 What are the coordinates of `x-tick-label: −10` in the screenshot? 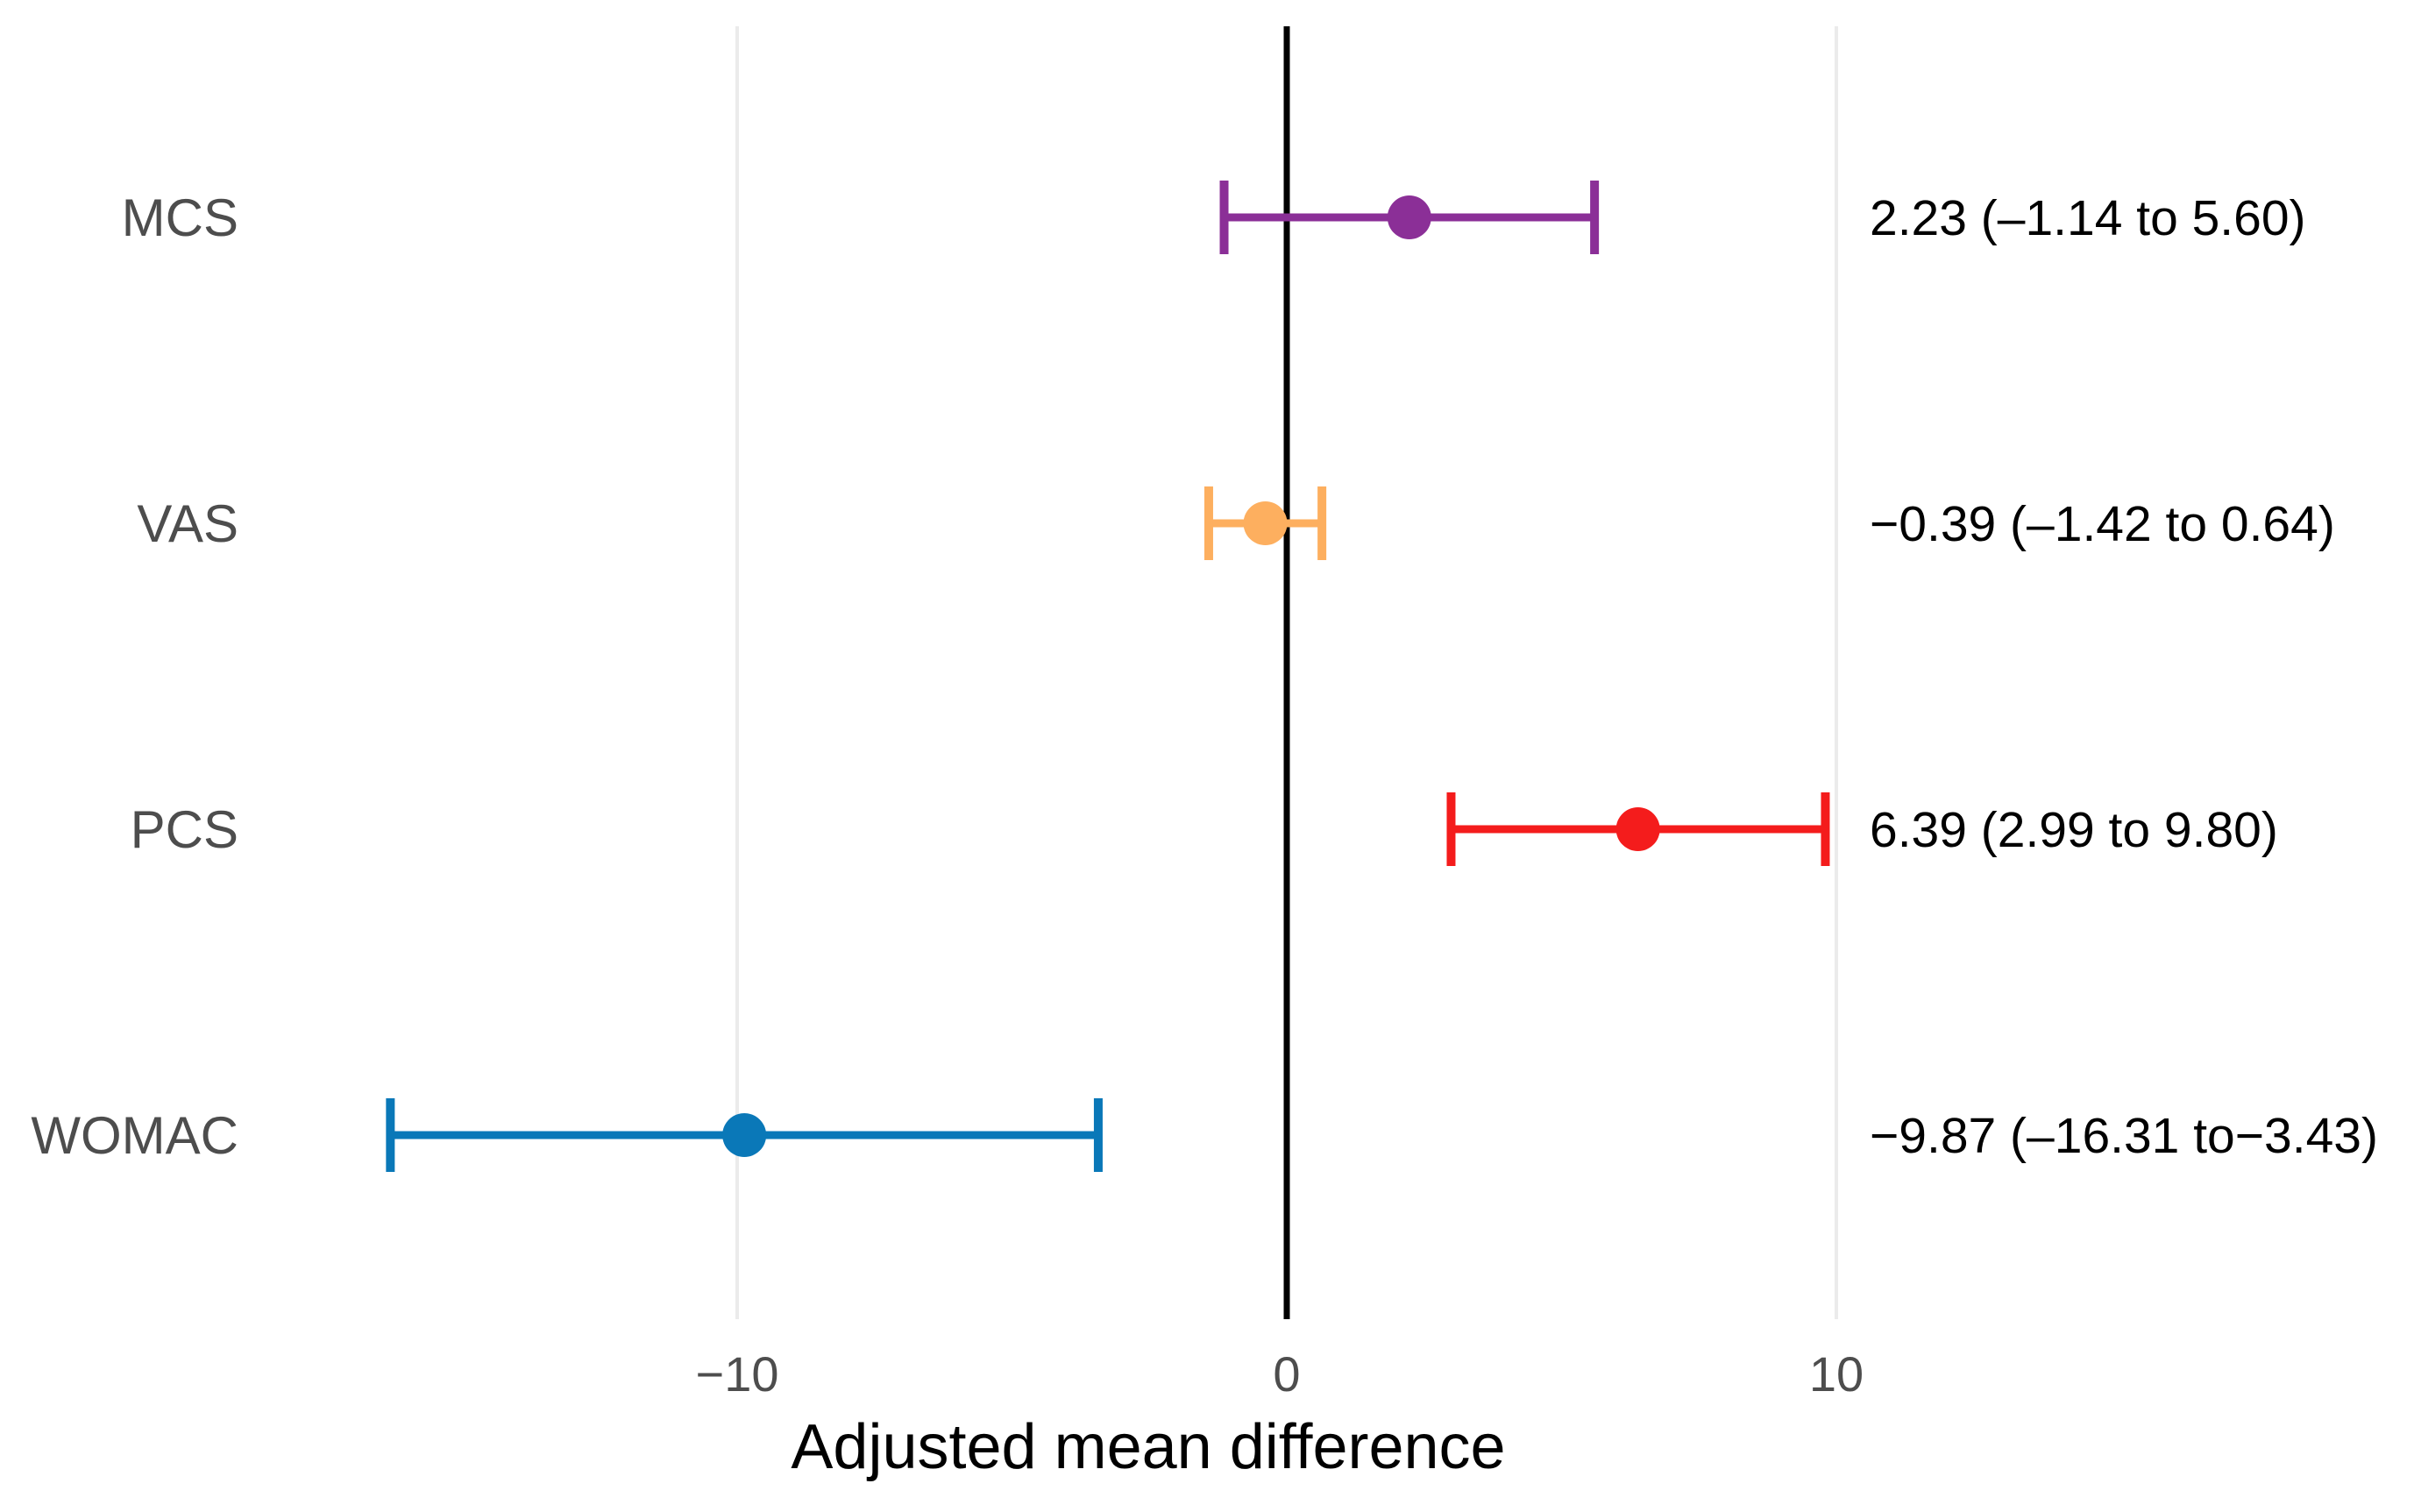 It's located at (737, 1374).